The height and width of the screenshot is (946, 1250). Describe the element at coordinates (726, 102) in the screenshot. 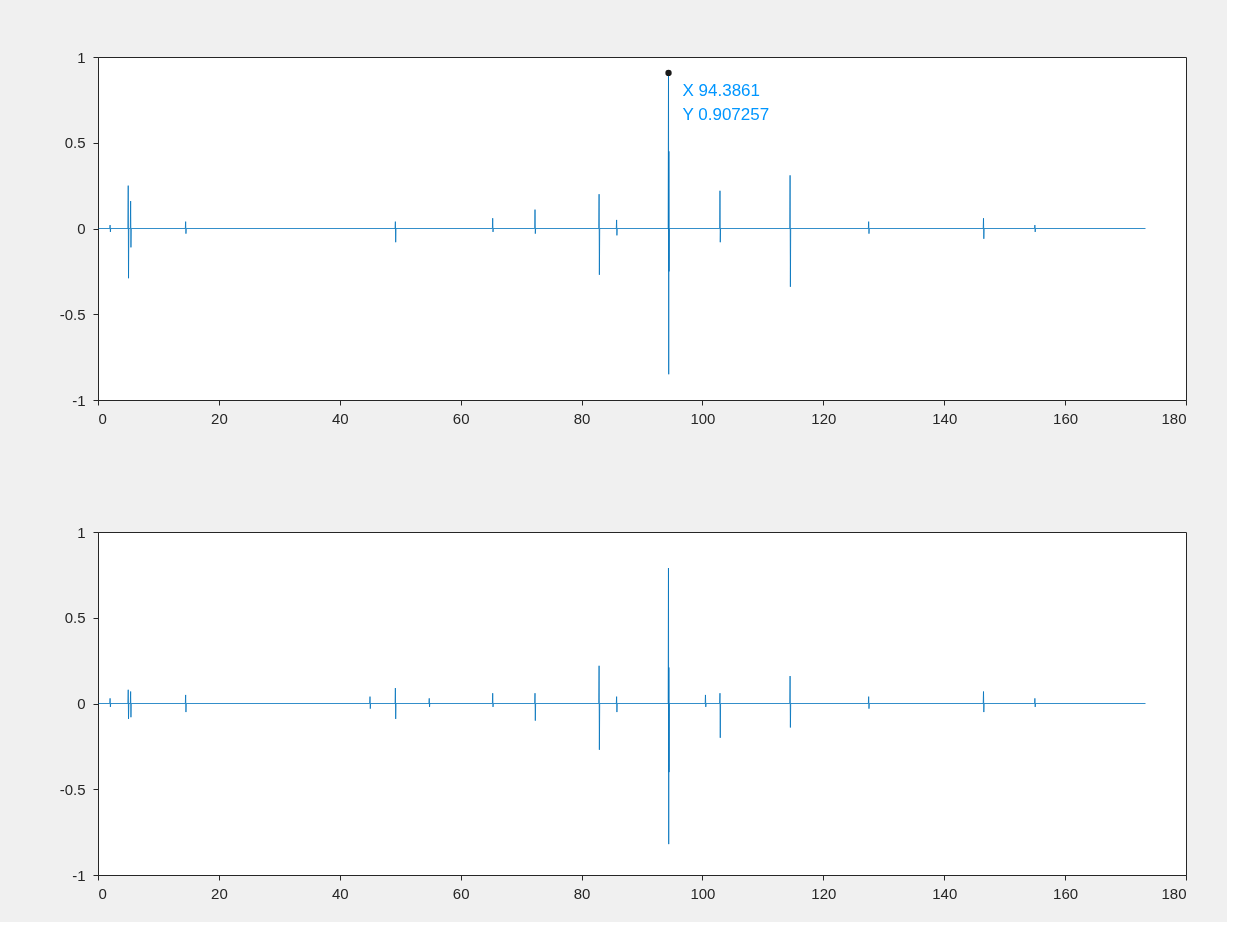

I see `annotation: X 94.3861 Y 0.907257` at that location.